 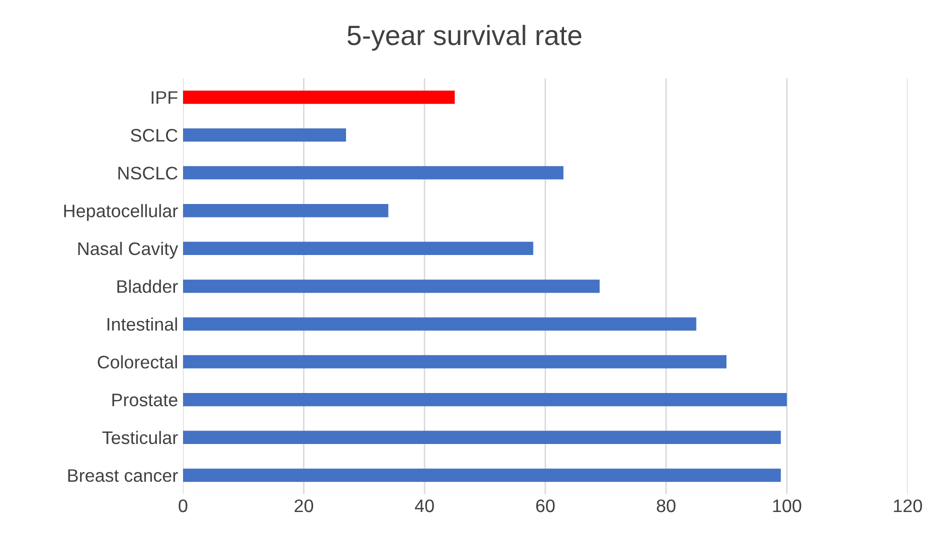 What do you see at coordinates (128, 250) in the screenshot?
I see `y-tick-label: Nasal Cavity` at bounding box center [128, 250].